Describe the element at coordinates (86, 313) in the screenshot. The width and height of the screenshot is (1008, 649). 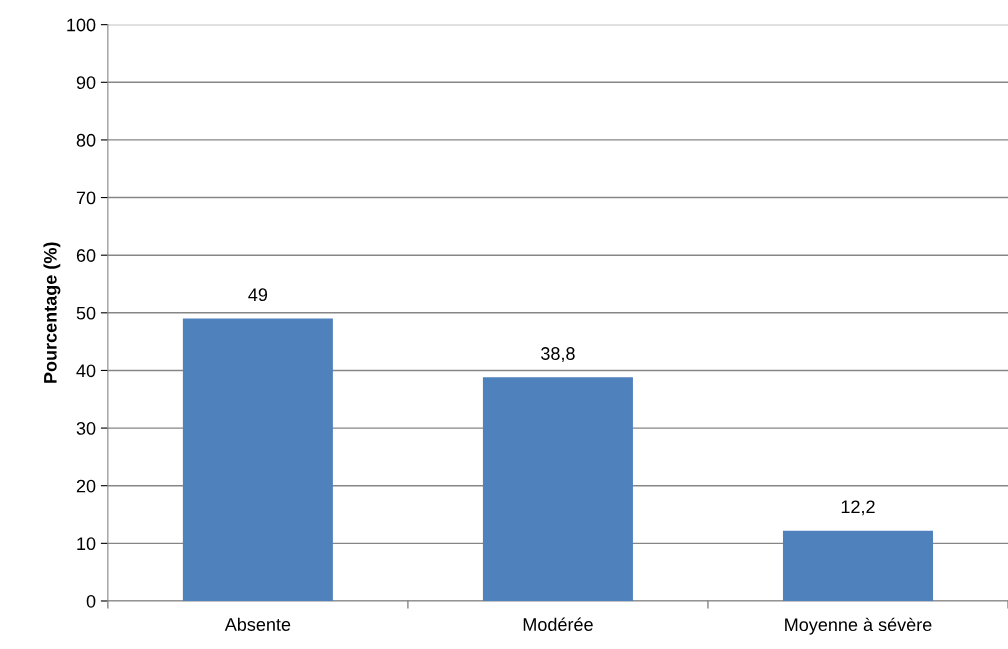
I see `y-tick-label: 50` at that location.